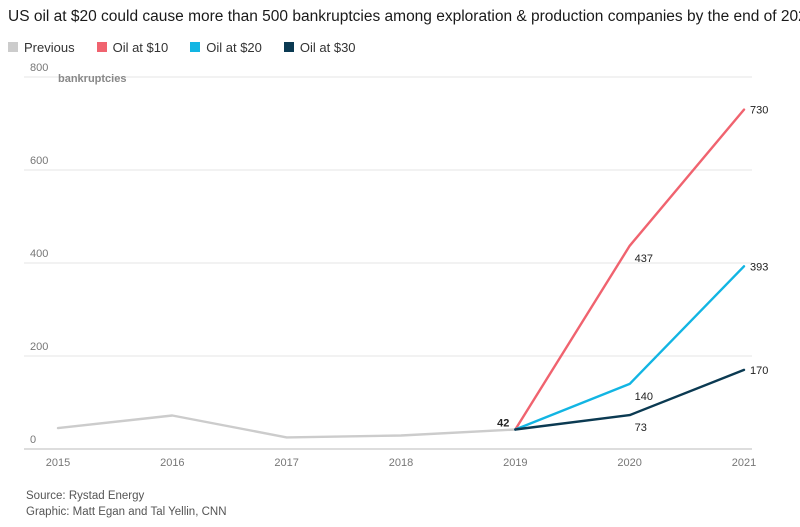 The height and width of the screenshot is (527, 800). Describe the element at coordinates (515, 463) in the screenshot. I see `x-tick-label: 2019` at that location.